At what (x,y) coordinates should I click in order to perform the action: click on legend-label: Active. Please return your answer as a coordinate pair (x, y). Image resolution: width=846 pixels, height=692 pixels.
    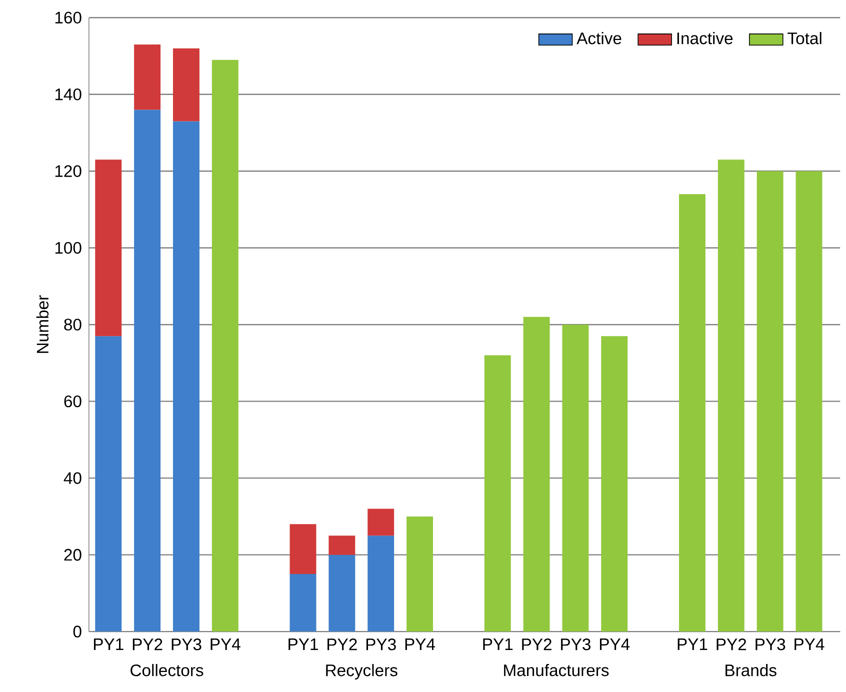
    Looking at the image, I should click on (599, 38).